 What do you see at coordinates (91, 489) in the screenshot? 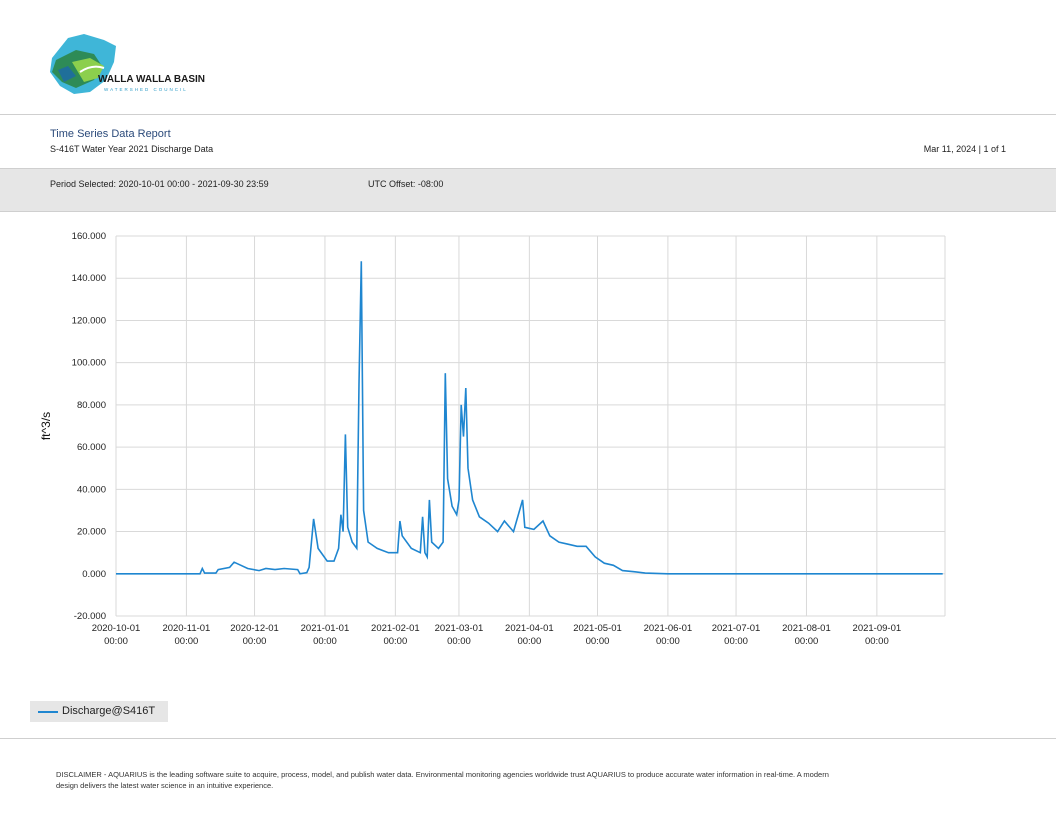
I see `y-tick-label: 40.000` at bounding box center [91, 489].